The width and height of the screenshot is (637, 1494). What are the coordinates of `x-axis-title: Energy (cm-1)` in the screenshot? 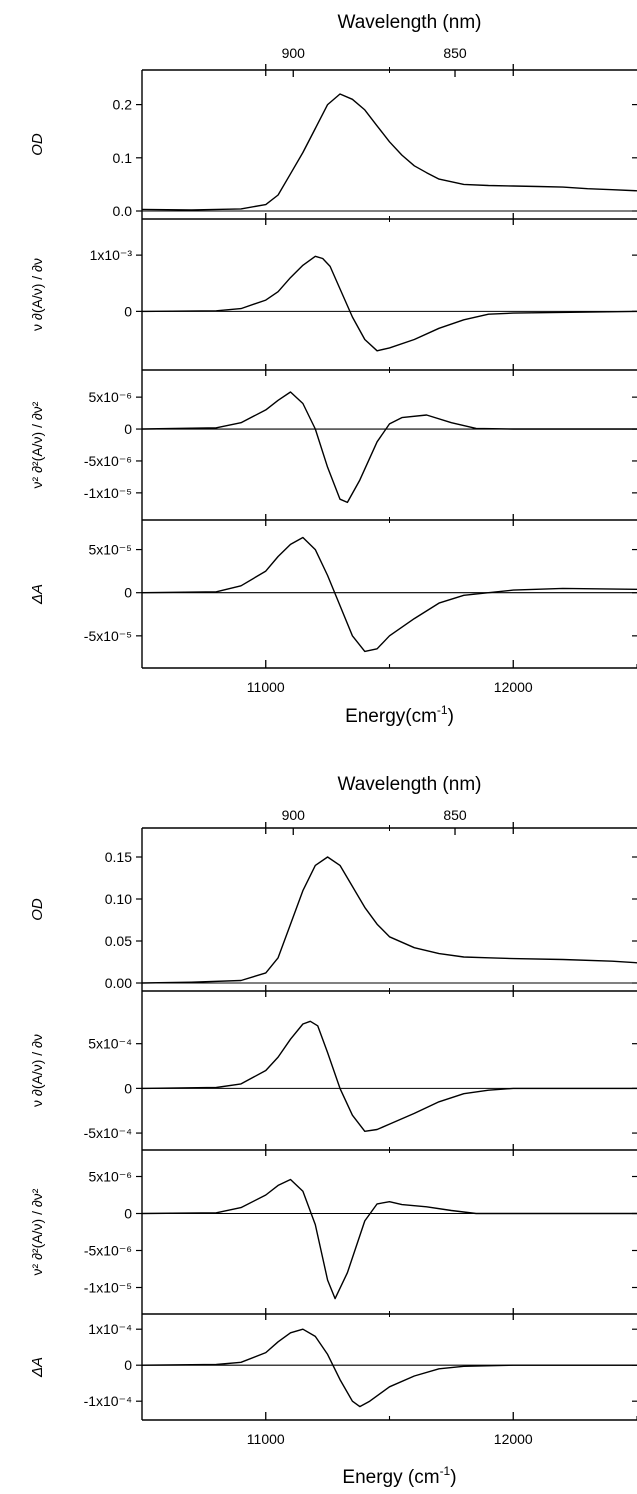 It's located at (399, 1476).